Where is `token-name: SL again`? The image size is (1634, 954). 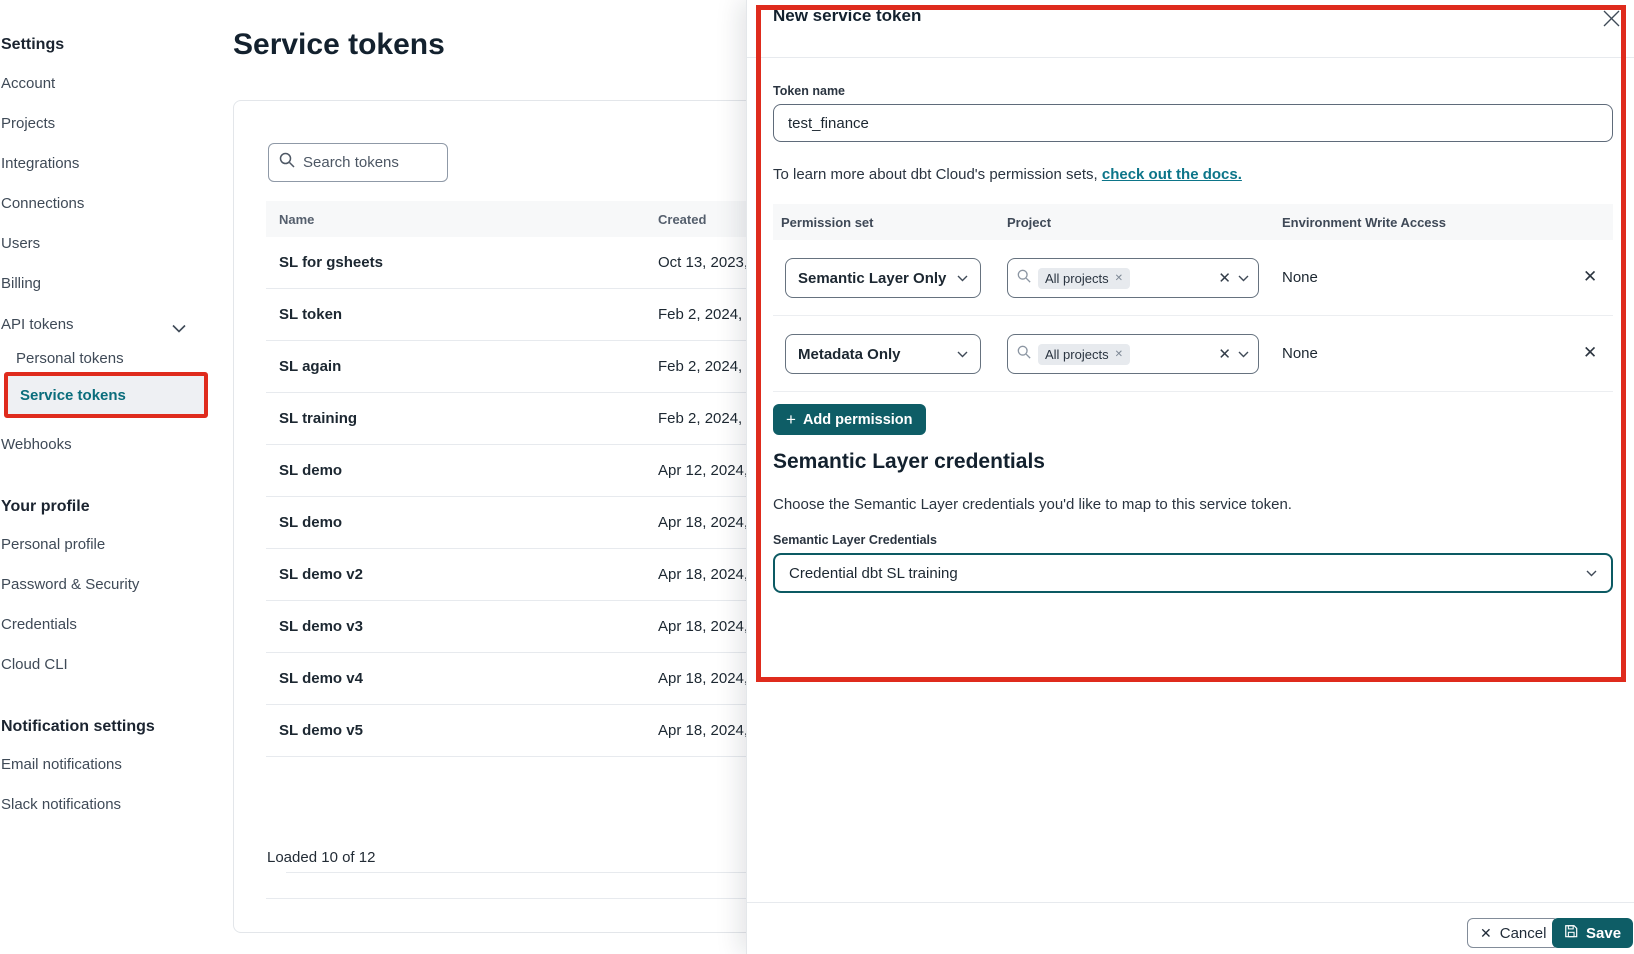 token-name: SL again is located at coordinates (310, 366).